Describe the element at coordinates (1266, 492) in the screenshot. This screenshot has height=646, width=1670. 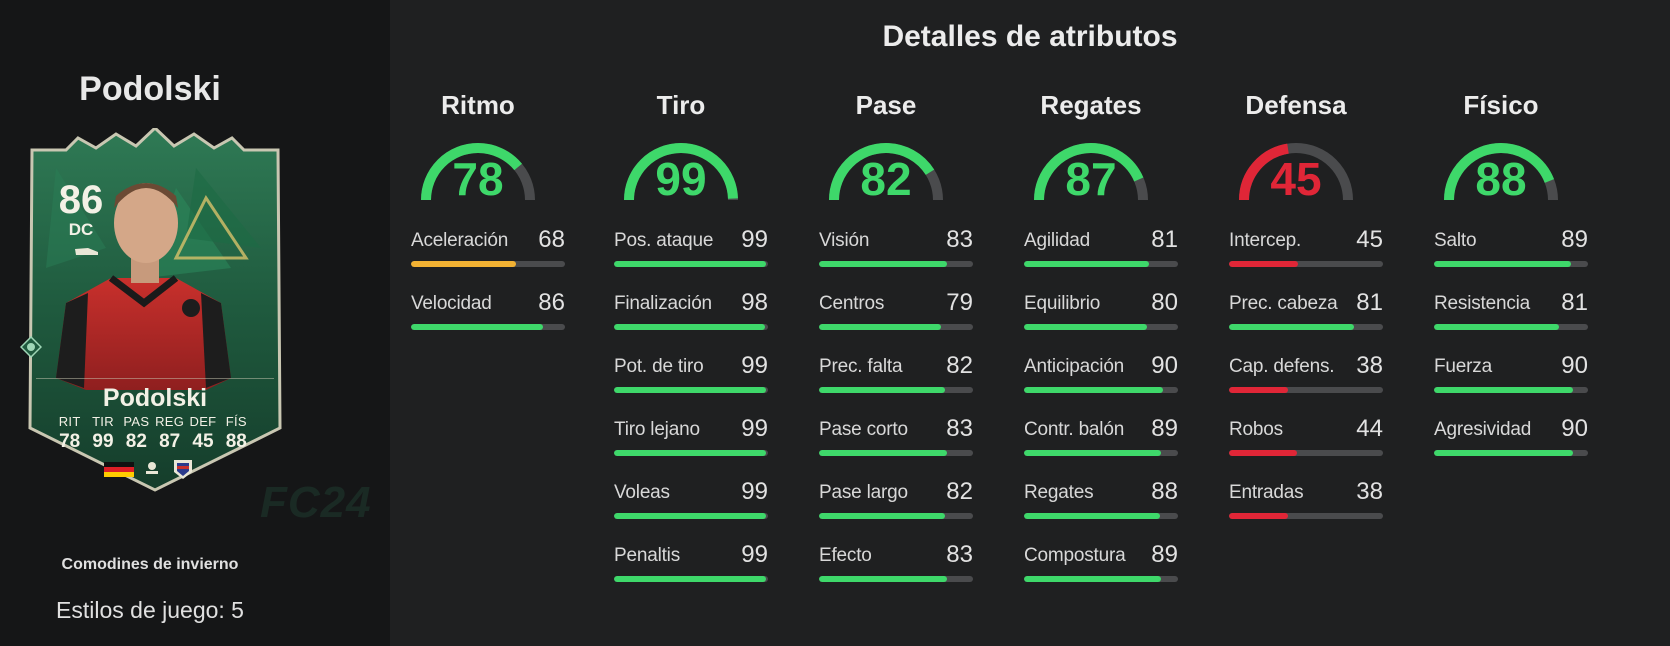
I see `attribute-name: Entradas` at that location.